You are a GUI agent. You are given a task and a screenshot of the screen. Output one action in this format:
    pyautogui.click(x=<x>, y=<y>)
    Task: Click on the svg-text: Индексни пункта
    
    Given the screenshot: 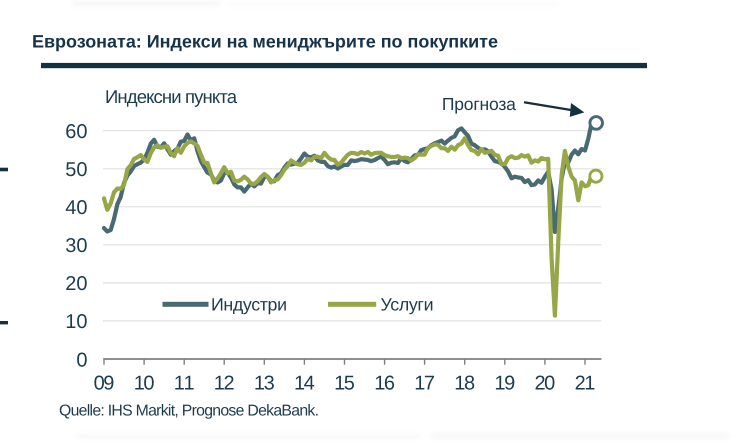 What is the action you would take?
    pyautogui.click(x=171, y=96)
    